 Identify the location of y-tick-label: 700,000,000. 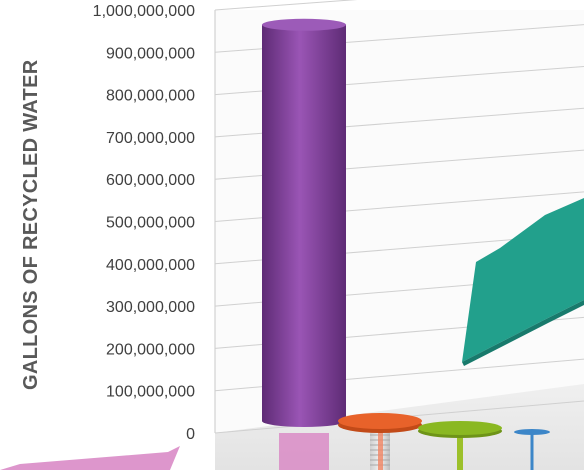
(150, 138).